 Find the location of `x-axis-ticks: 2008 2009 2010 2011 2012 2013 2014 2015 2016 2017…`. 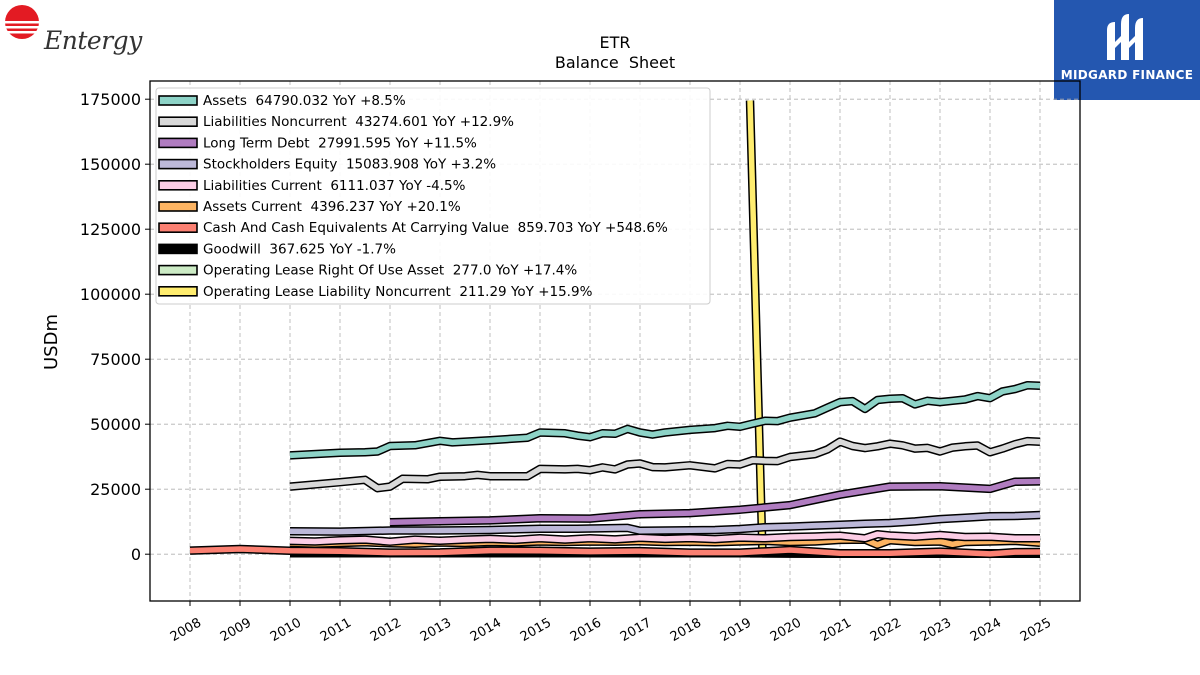

x-axis-ticks: 2008 2009 2010 2011 2012 2013 2014 2015 2016 2017… is located at coordinates (611, 623).